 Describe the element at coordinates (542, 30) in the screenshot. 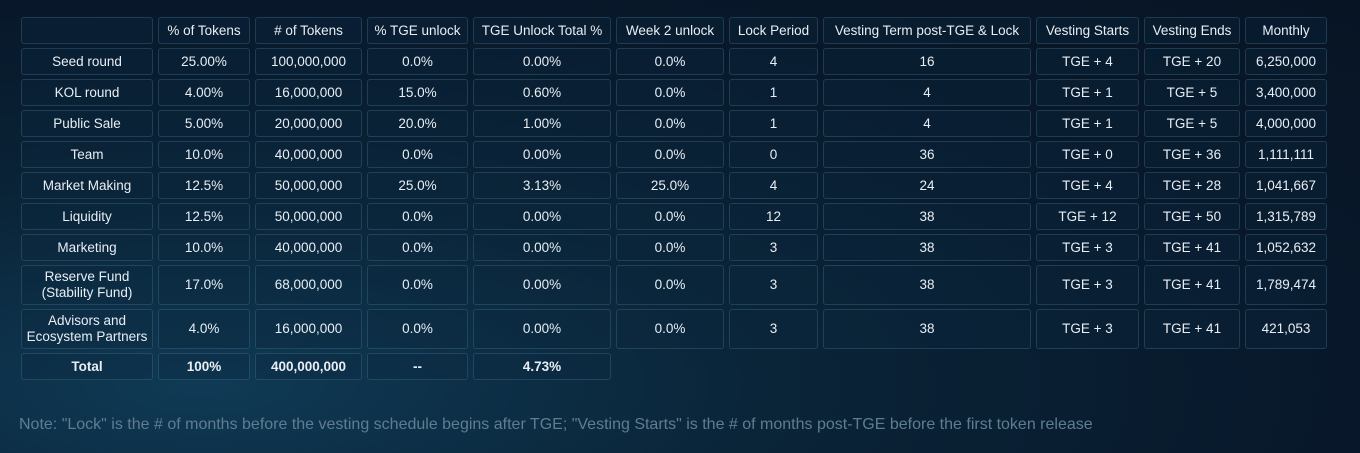

I see `header-cell-tge-unlock-total: TGE Unlock Total %` at that location.